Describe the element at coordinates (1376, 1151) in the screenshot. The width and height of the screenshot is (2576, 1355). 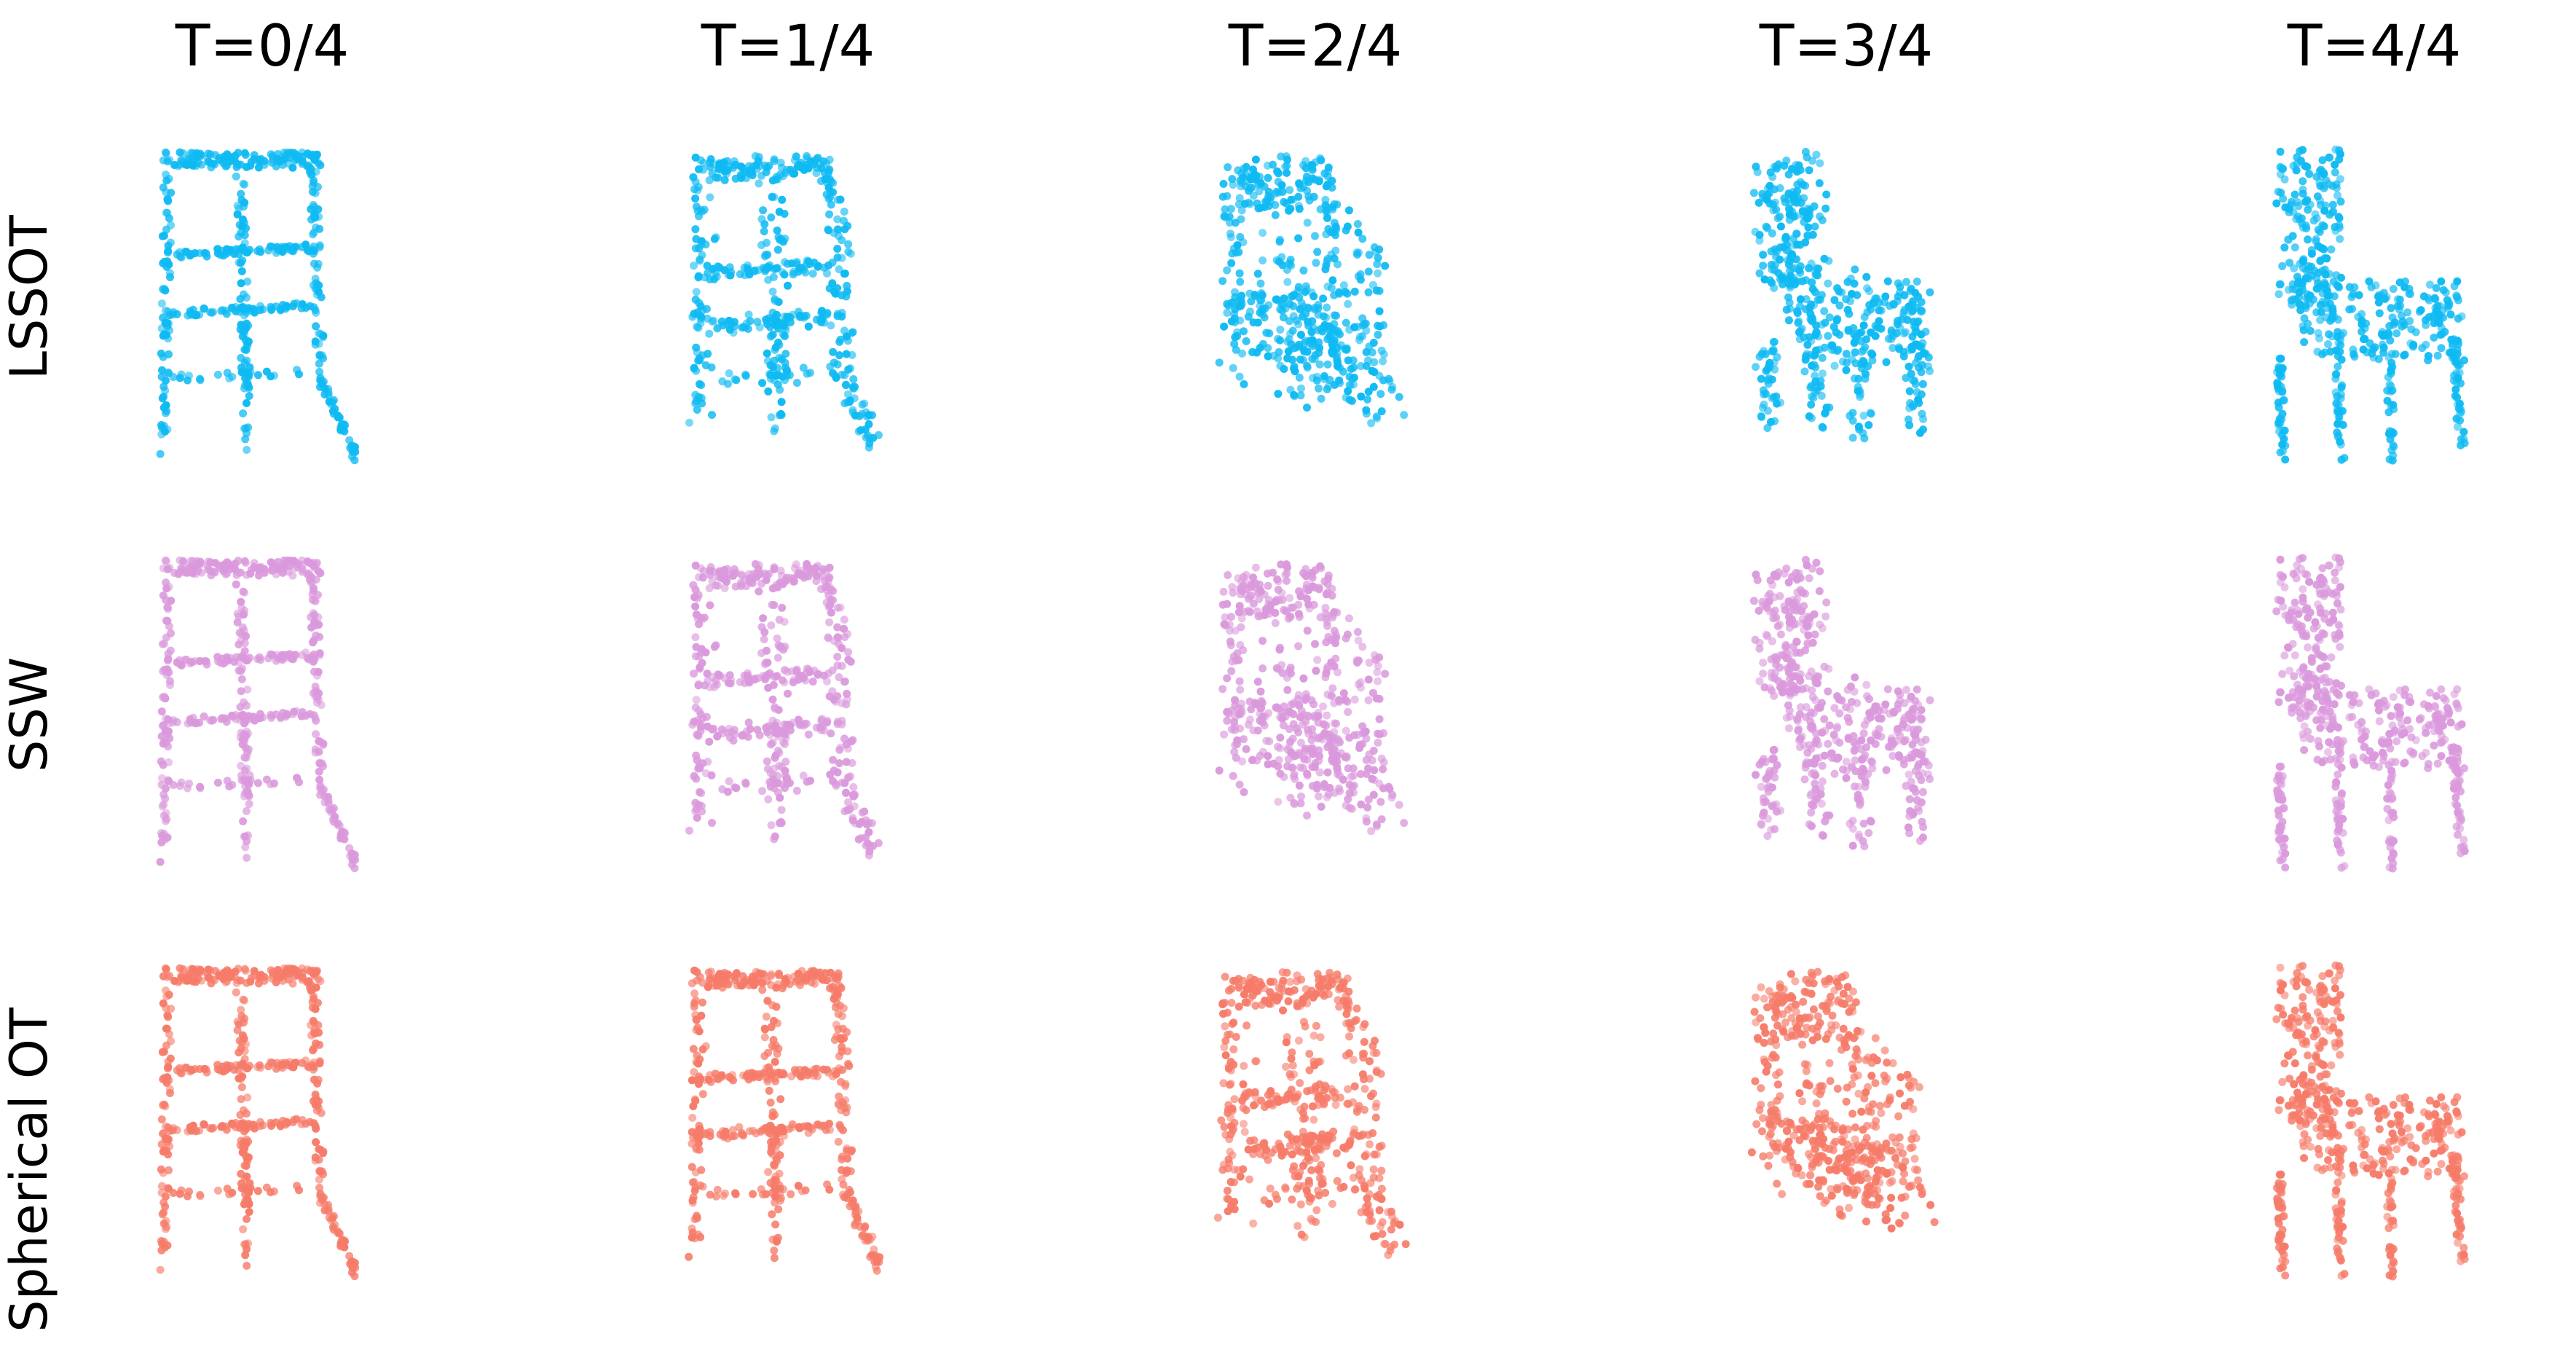
I see `point-cloud-r2-c2` at that location.